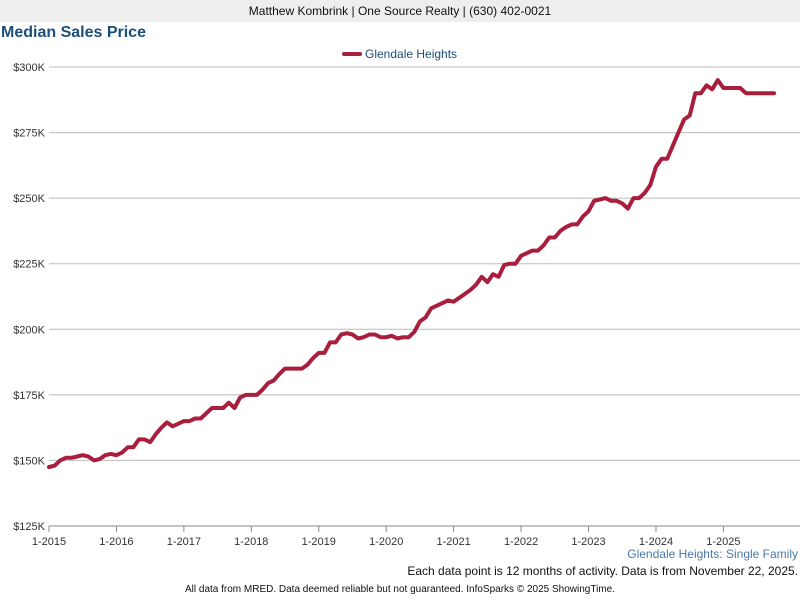  What do you see at coordinates (723, 542) in the screenshot?
I see `x-tick-label: 1-2025` at bounding box center [723, 542].